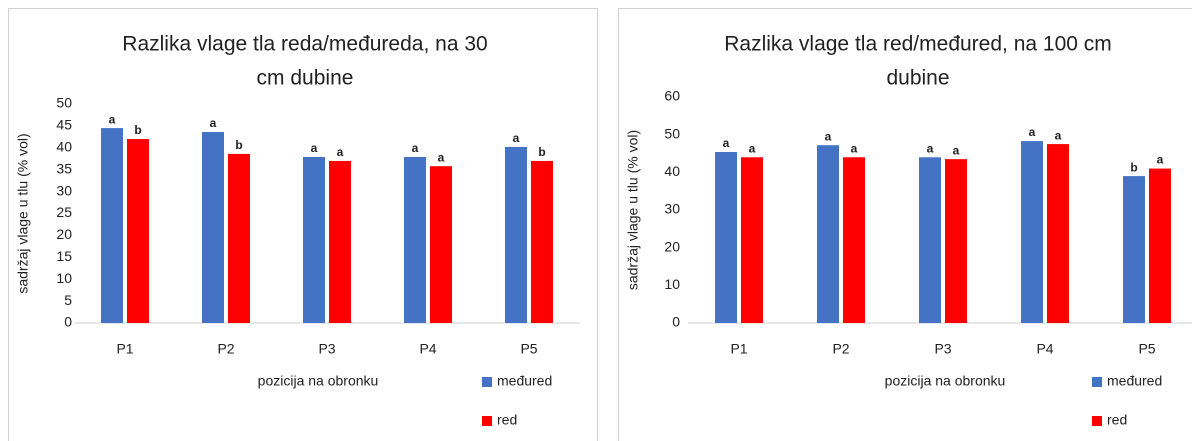 Image resolution: width=1192 pixels, height=441 pixels. I want to click on y-tick-label: 15, so click(64, 256).